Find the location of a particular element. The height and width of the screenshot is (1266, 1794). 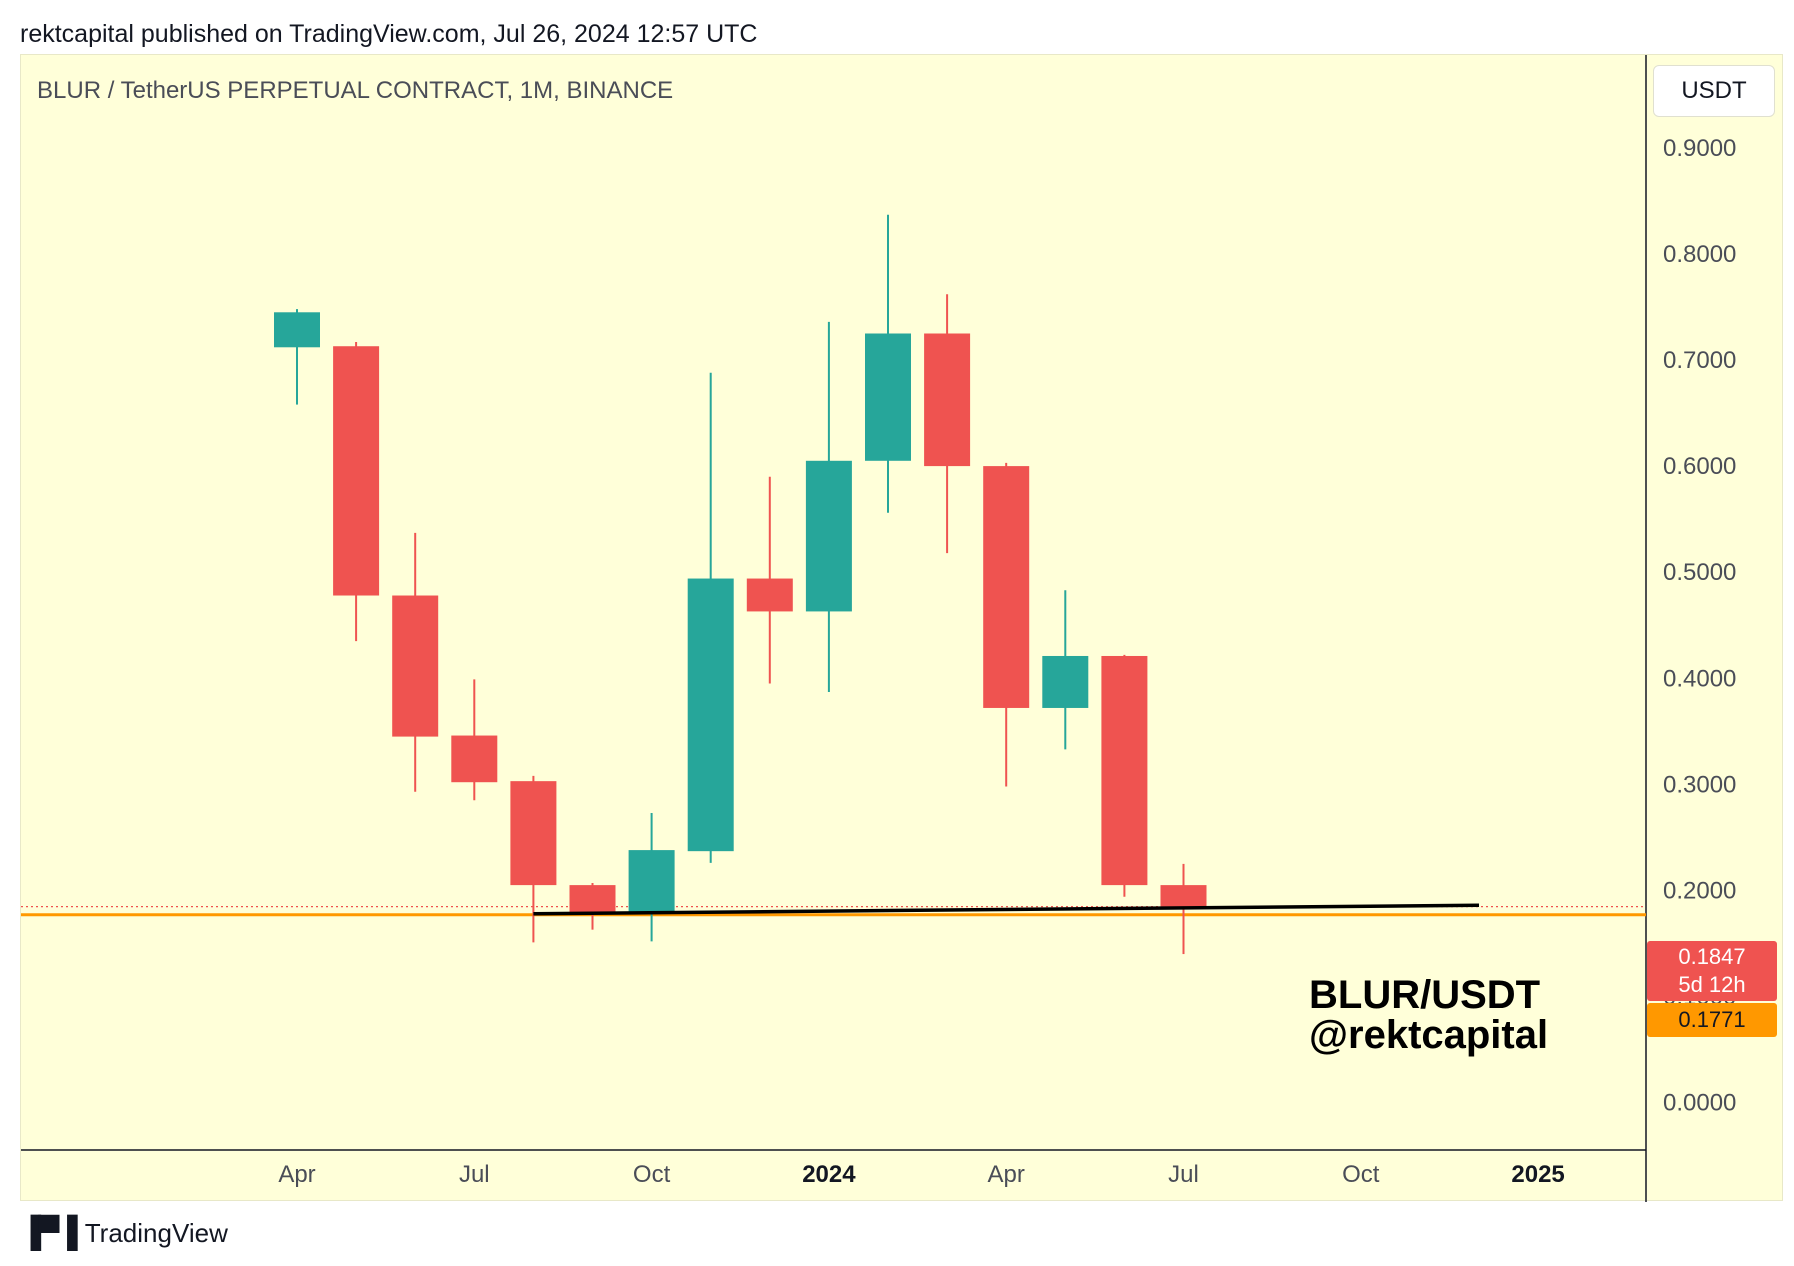

y-tick-label: 0.8000 is located at coordinates (1699, 254).